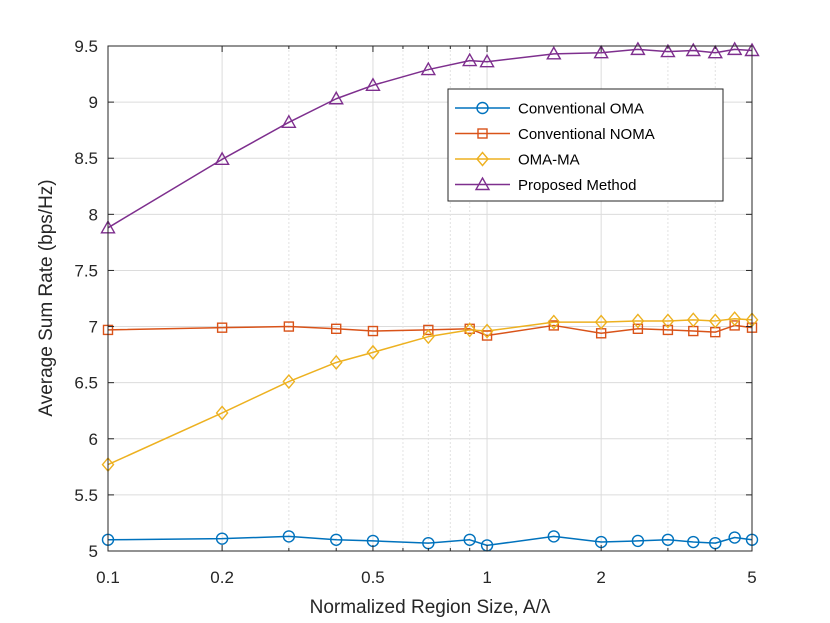 The height and width of the screenshot is (623, 830). What do you see at coordinates (549, 160) in the screenshot?
I see `legend-label: OMA-MA` at bounding box center [549, 160].